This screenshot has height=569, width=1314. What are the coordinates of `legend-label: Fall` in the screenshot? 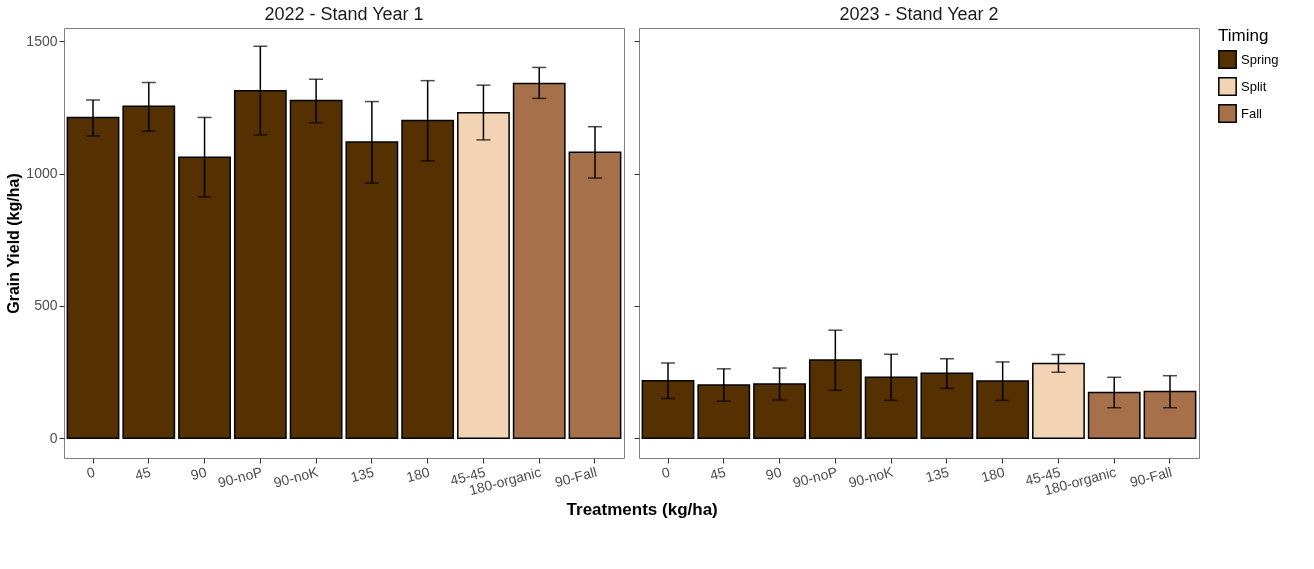 It's located at (1252, 113).